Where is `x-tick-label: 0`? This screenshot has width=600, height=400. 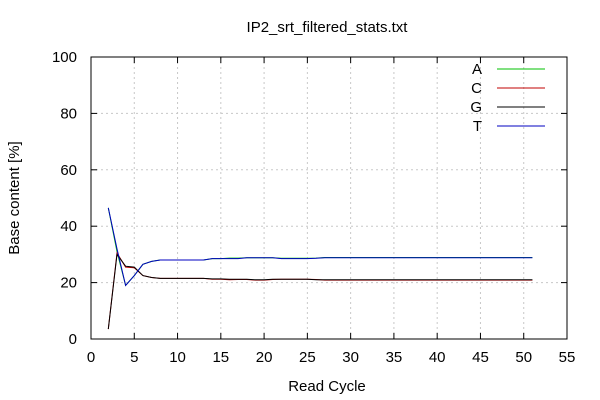 x-tick-label: 0 is located at coordinates (91, 357).